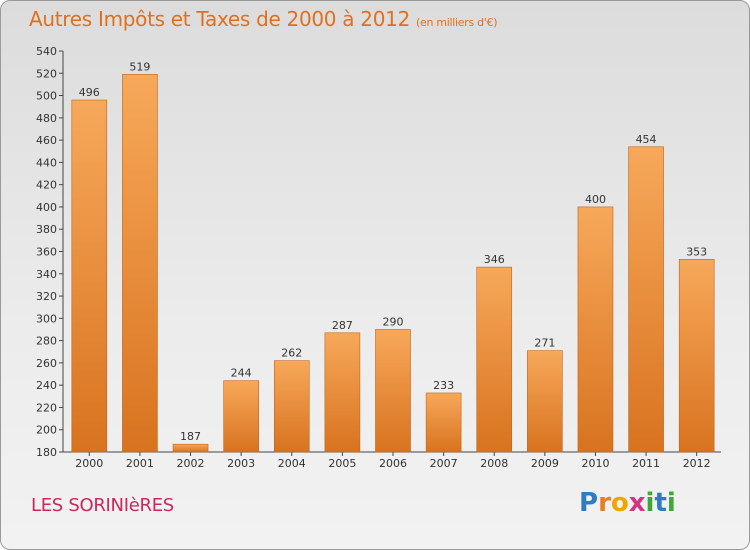  What do you see at coordinates (139, 66) in the screenshot?
I see `bar-value-label-2001: 519` at bounding box center [139, 66].